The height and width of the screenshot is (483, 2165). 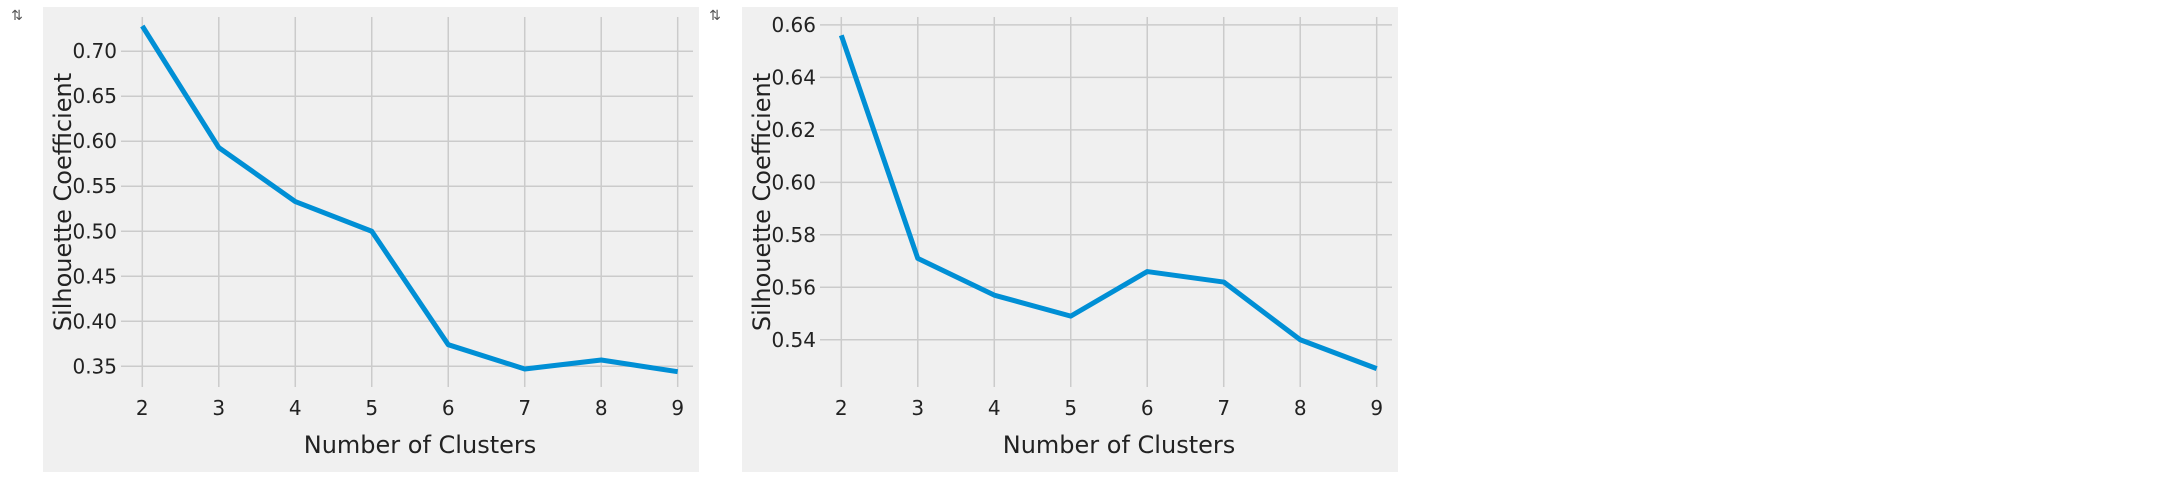 I want to click on y-tick-label: 0.45, so click(x=94, y=276).